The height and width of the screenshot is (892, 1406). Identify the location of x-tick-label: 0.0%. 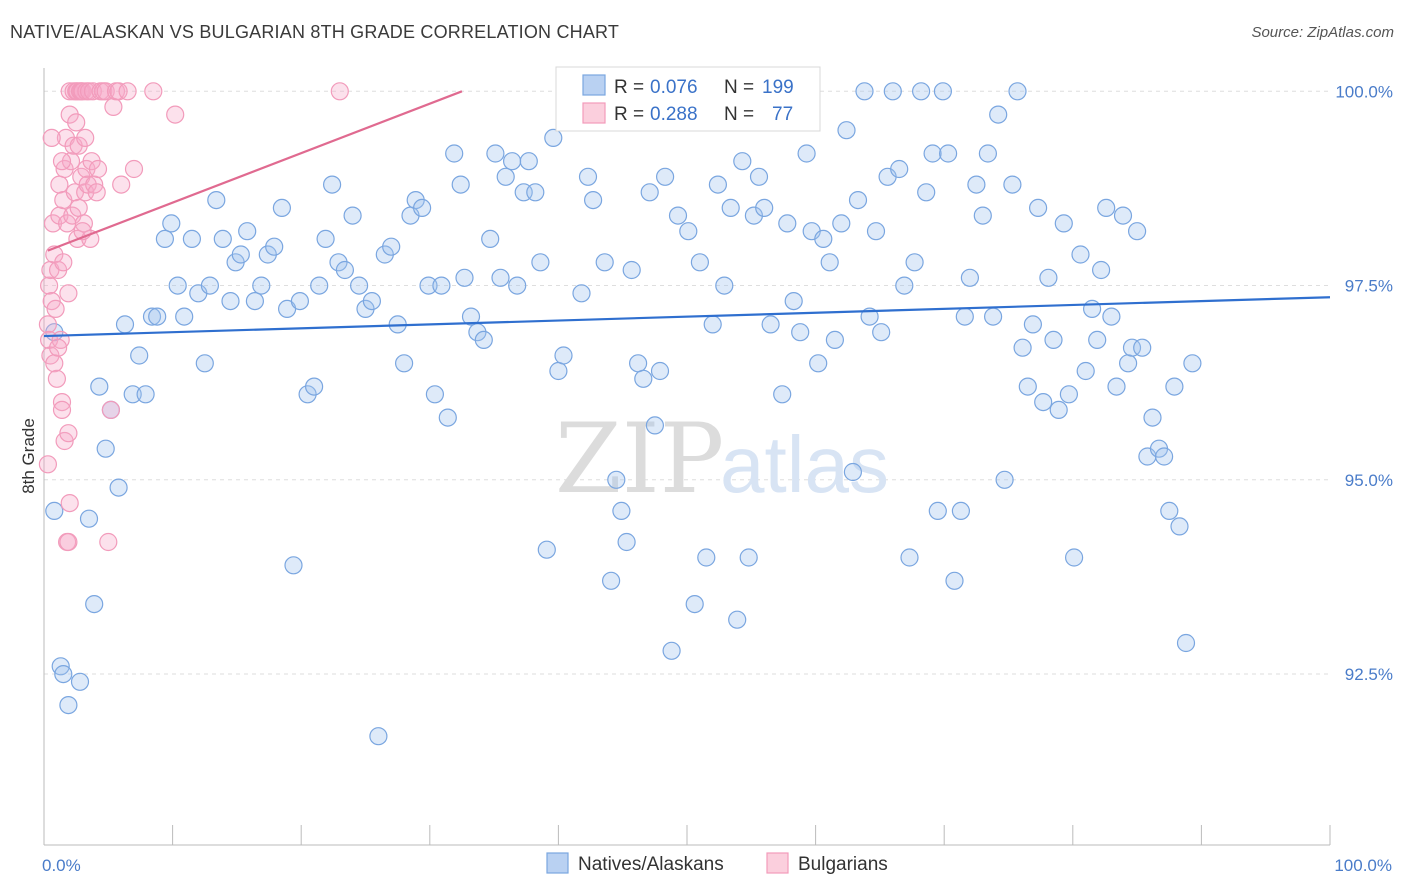
(61, 865).